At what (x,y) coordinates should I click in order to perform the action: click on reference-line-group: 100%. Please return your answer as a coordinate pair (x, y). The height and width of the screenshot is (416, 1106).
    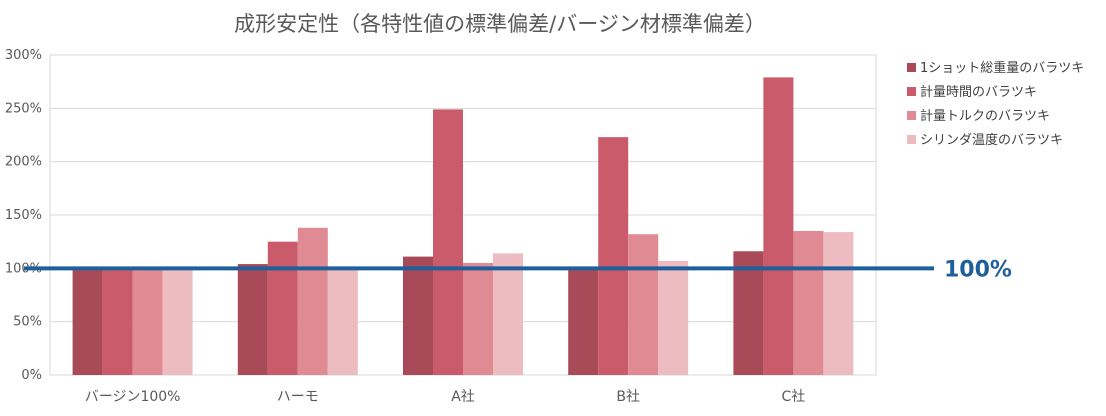
    Looking at the image, I should click on (518, 269).